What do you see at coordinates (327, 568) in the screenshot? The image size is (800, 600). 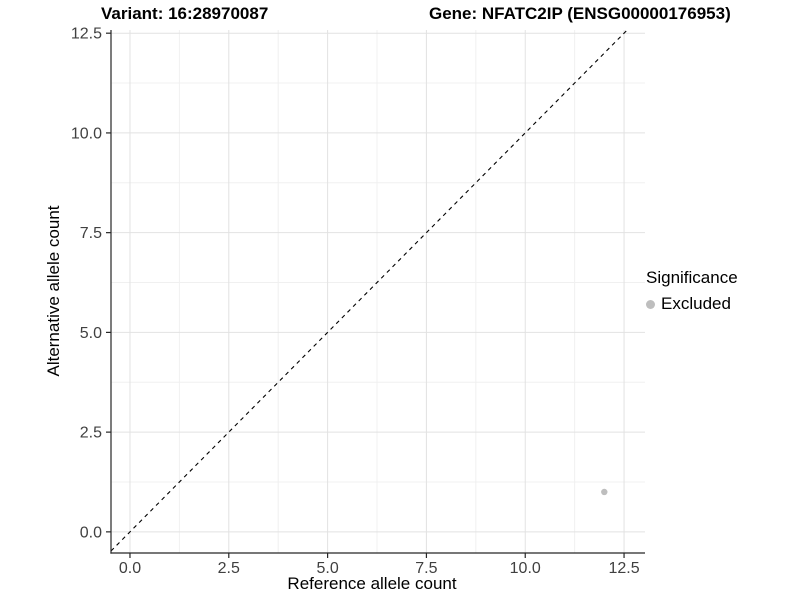 I see `x-tick-label: 5.0` at bounding box center [327, 568].